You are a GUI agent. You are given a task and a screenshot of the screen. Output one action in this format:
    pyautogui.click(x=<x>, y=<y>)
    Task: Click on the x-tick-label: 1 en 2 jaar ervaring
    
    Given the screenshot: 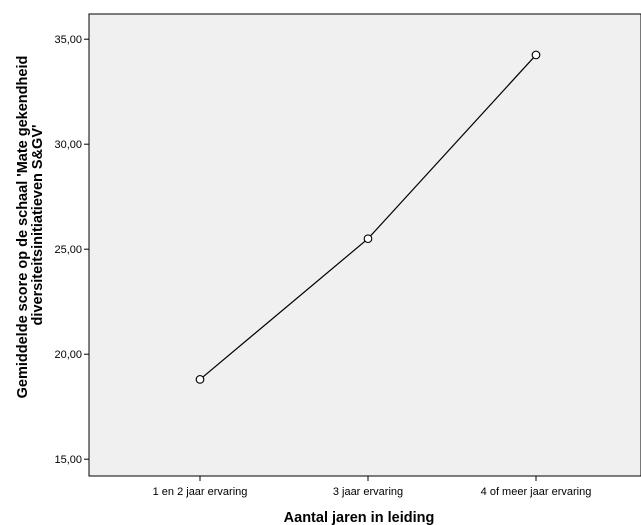 What is the action you would take?
    pyautogui.click(x=200, y=492)
    